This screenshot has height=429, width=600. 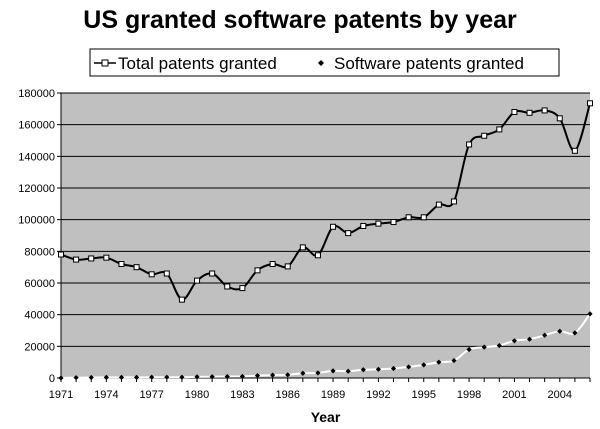 What do you see at coordinates (560, 395) in the screenshot?
I see `x-tick-label: 2004` at bounding box center [560, 395].